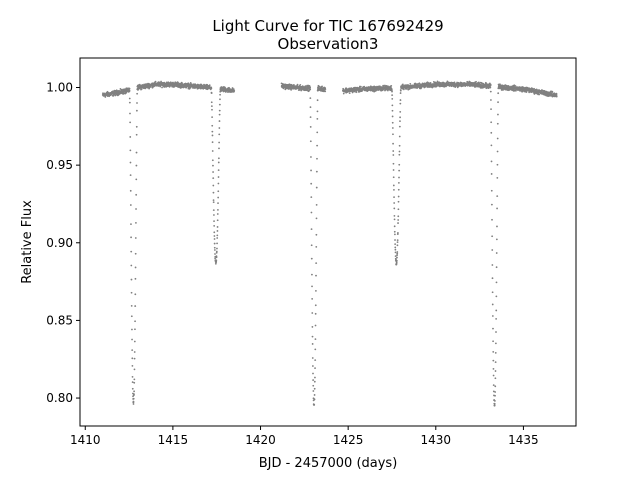  I want to click on y-axis-label: Relative Flux, so click(27, 242).